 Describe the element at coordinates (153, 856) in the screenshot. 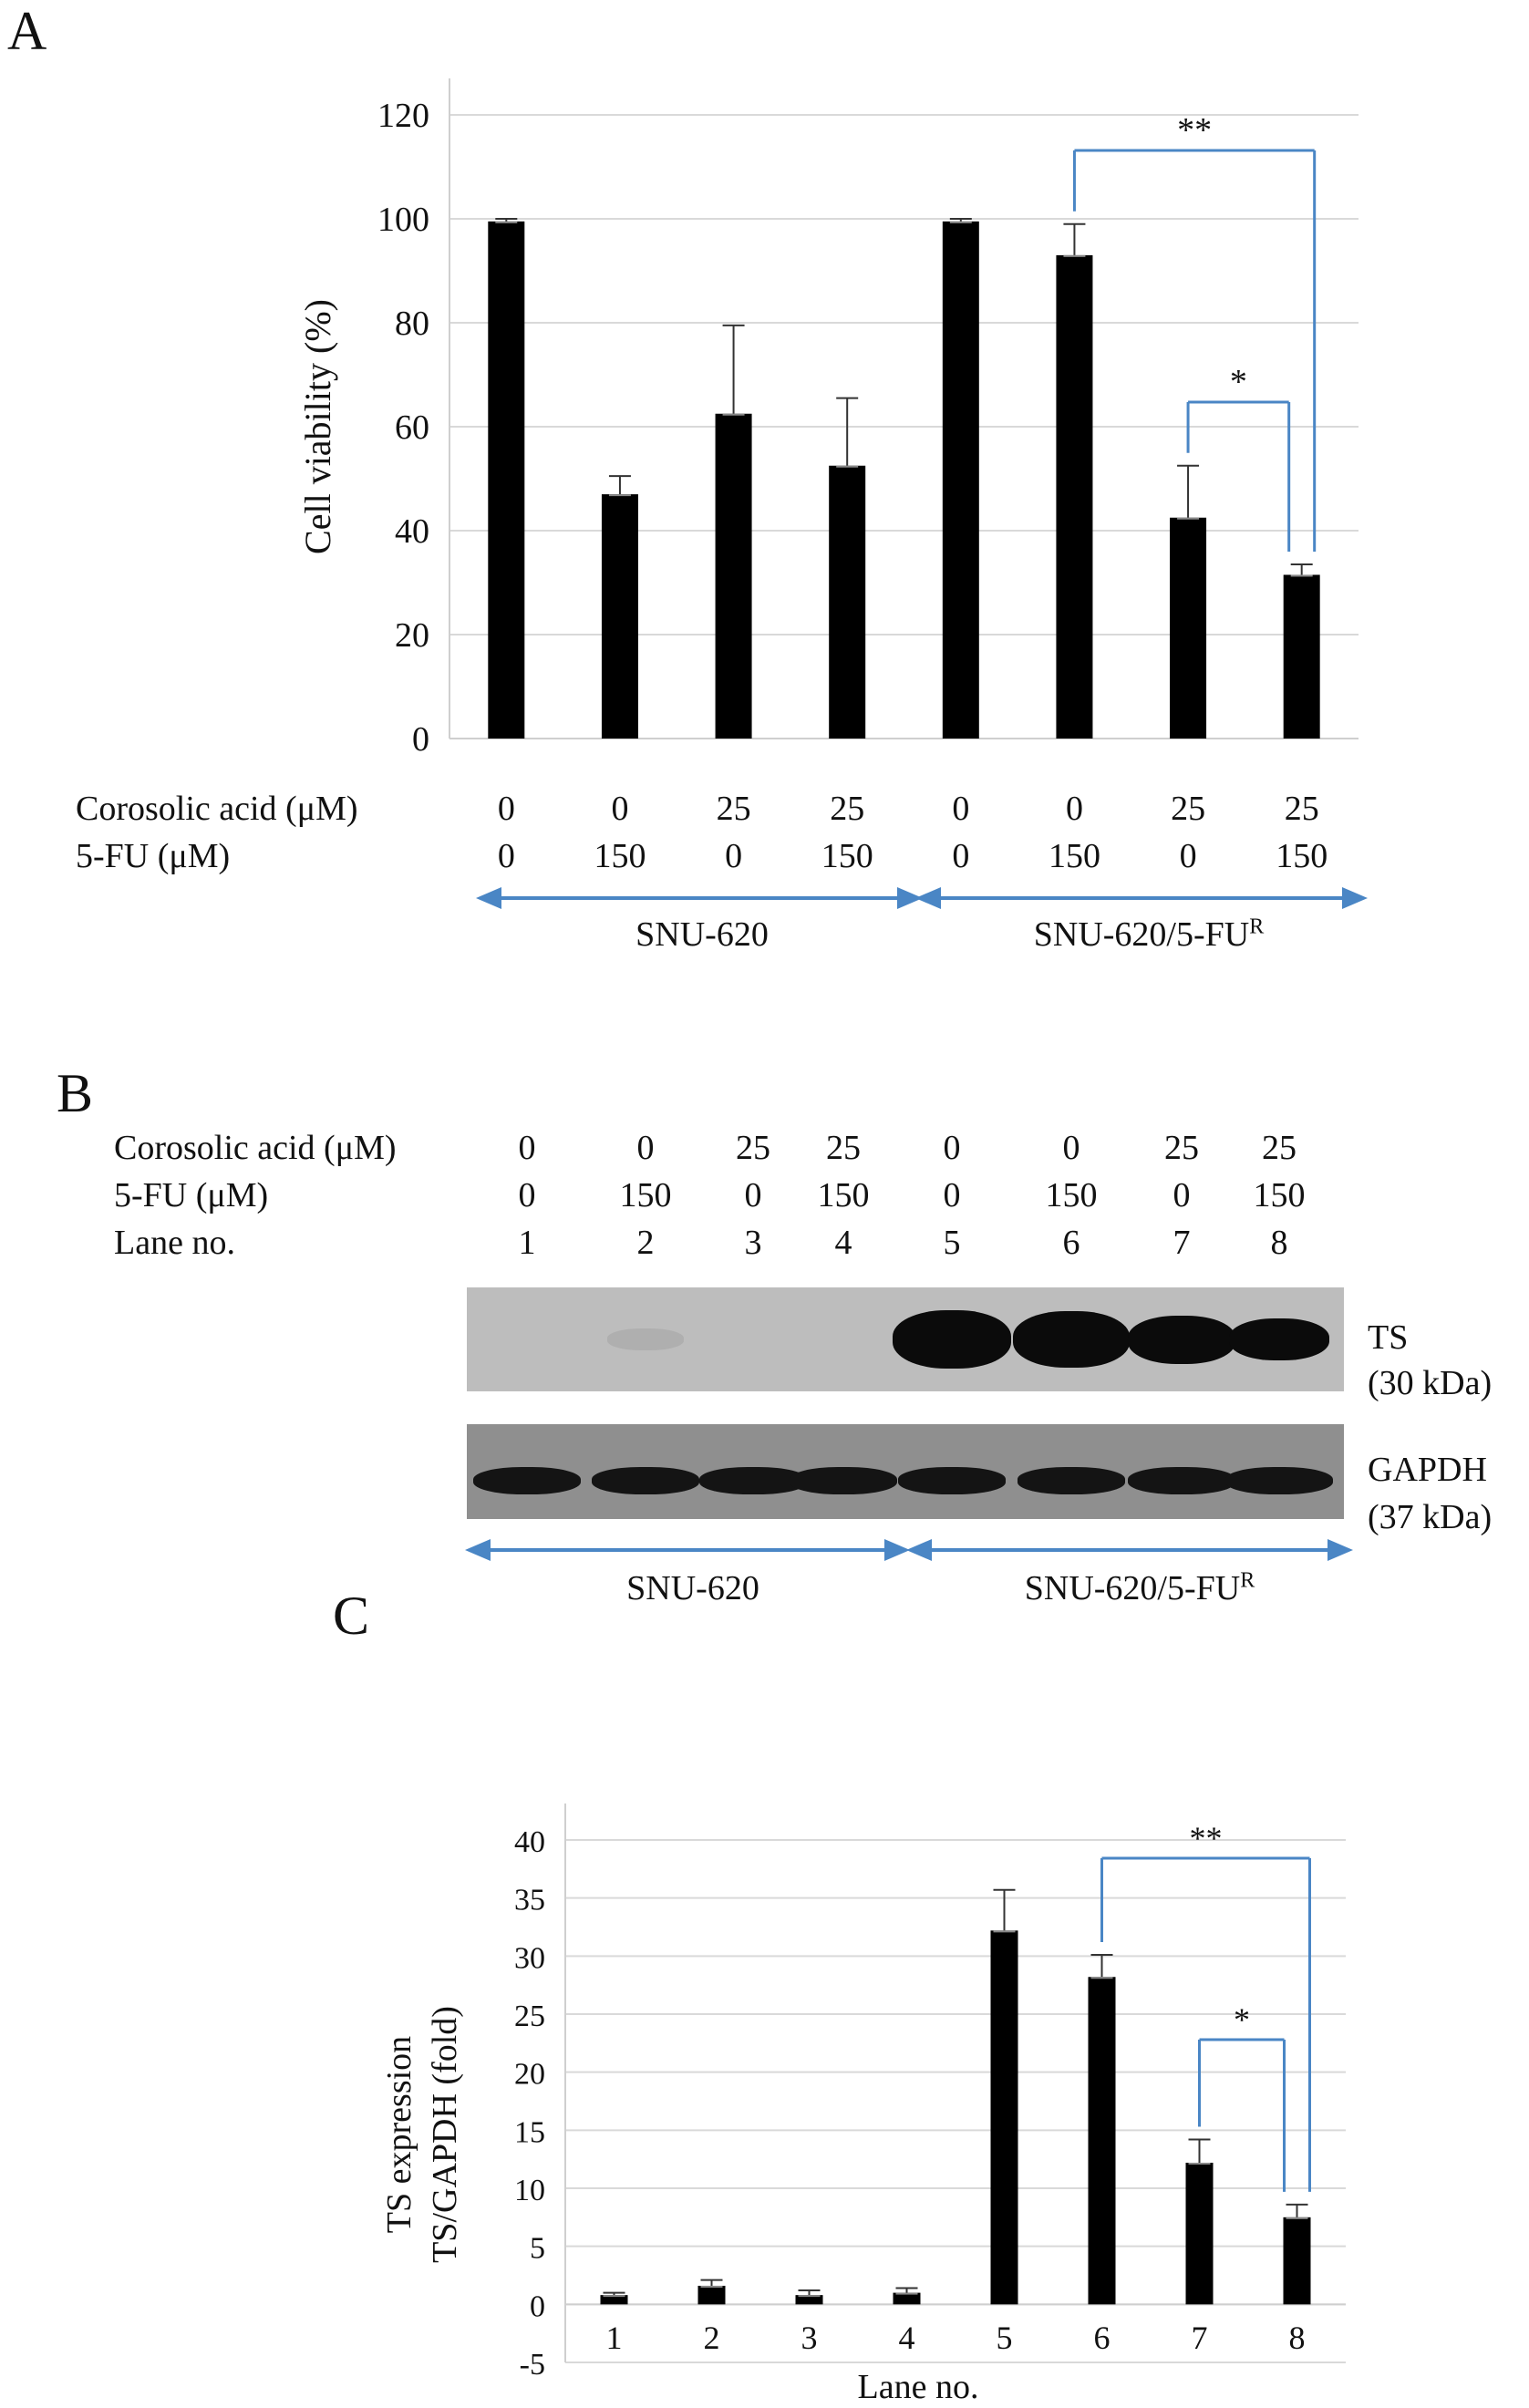

I see `a-fu-label: 5-FU (μM)` at that location.